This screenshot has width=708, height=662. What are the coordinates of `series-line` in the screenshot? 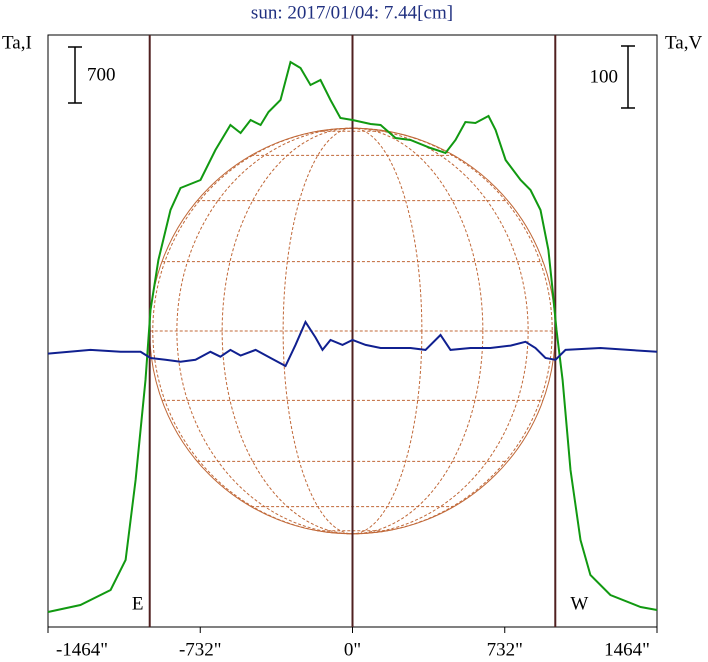 It's located at (352, 343).